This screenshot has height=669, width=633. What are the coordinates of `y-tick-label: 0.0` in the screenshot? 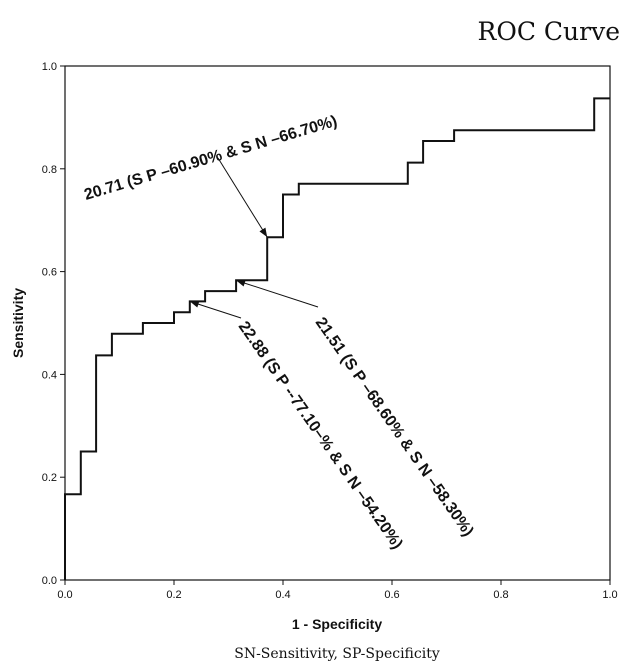 It's located at (49, 581).